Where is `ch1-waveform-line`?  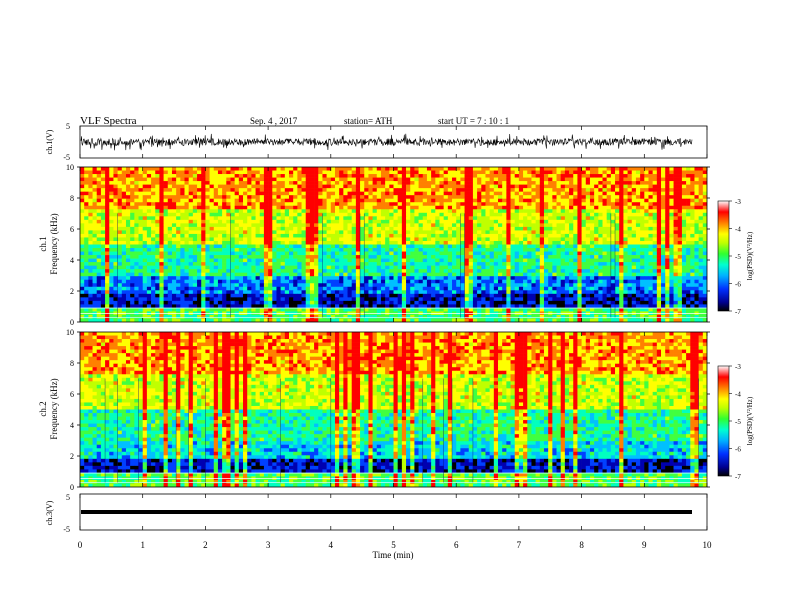
ch1-waveform-line is located at coordinates (386, 142).